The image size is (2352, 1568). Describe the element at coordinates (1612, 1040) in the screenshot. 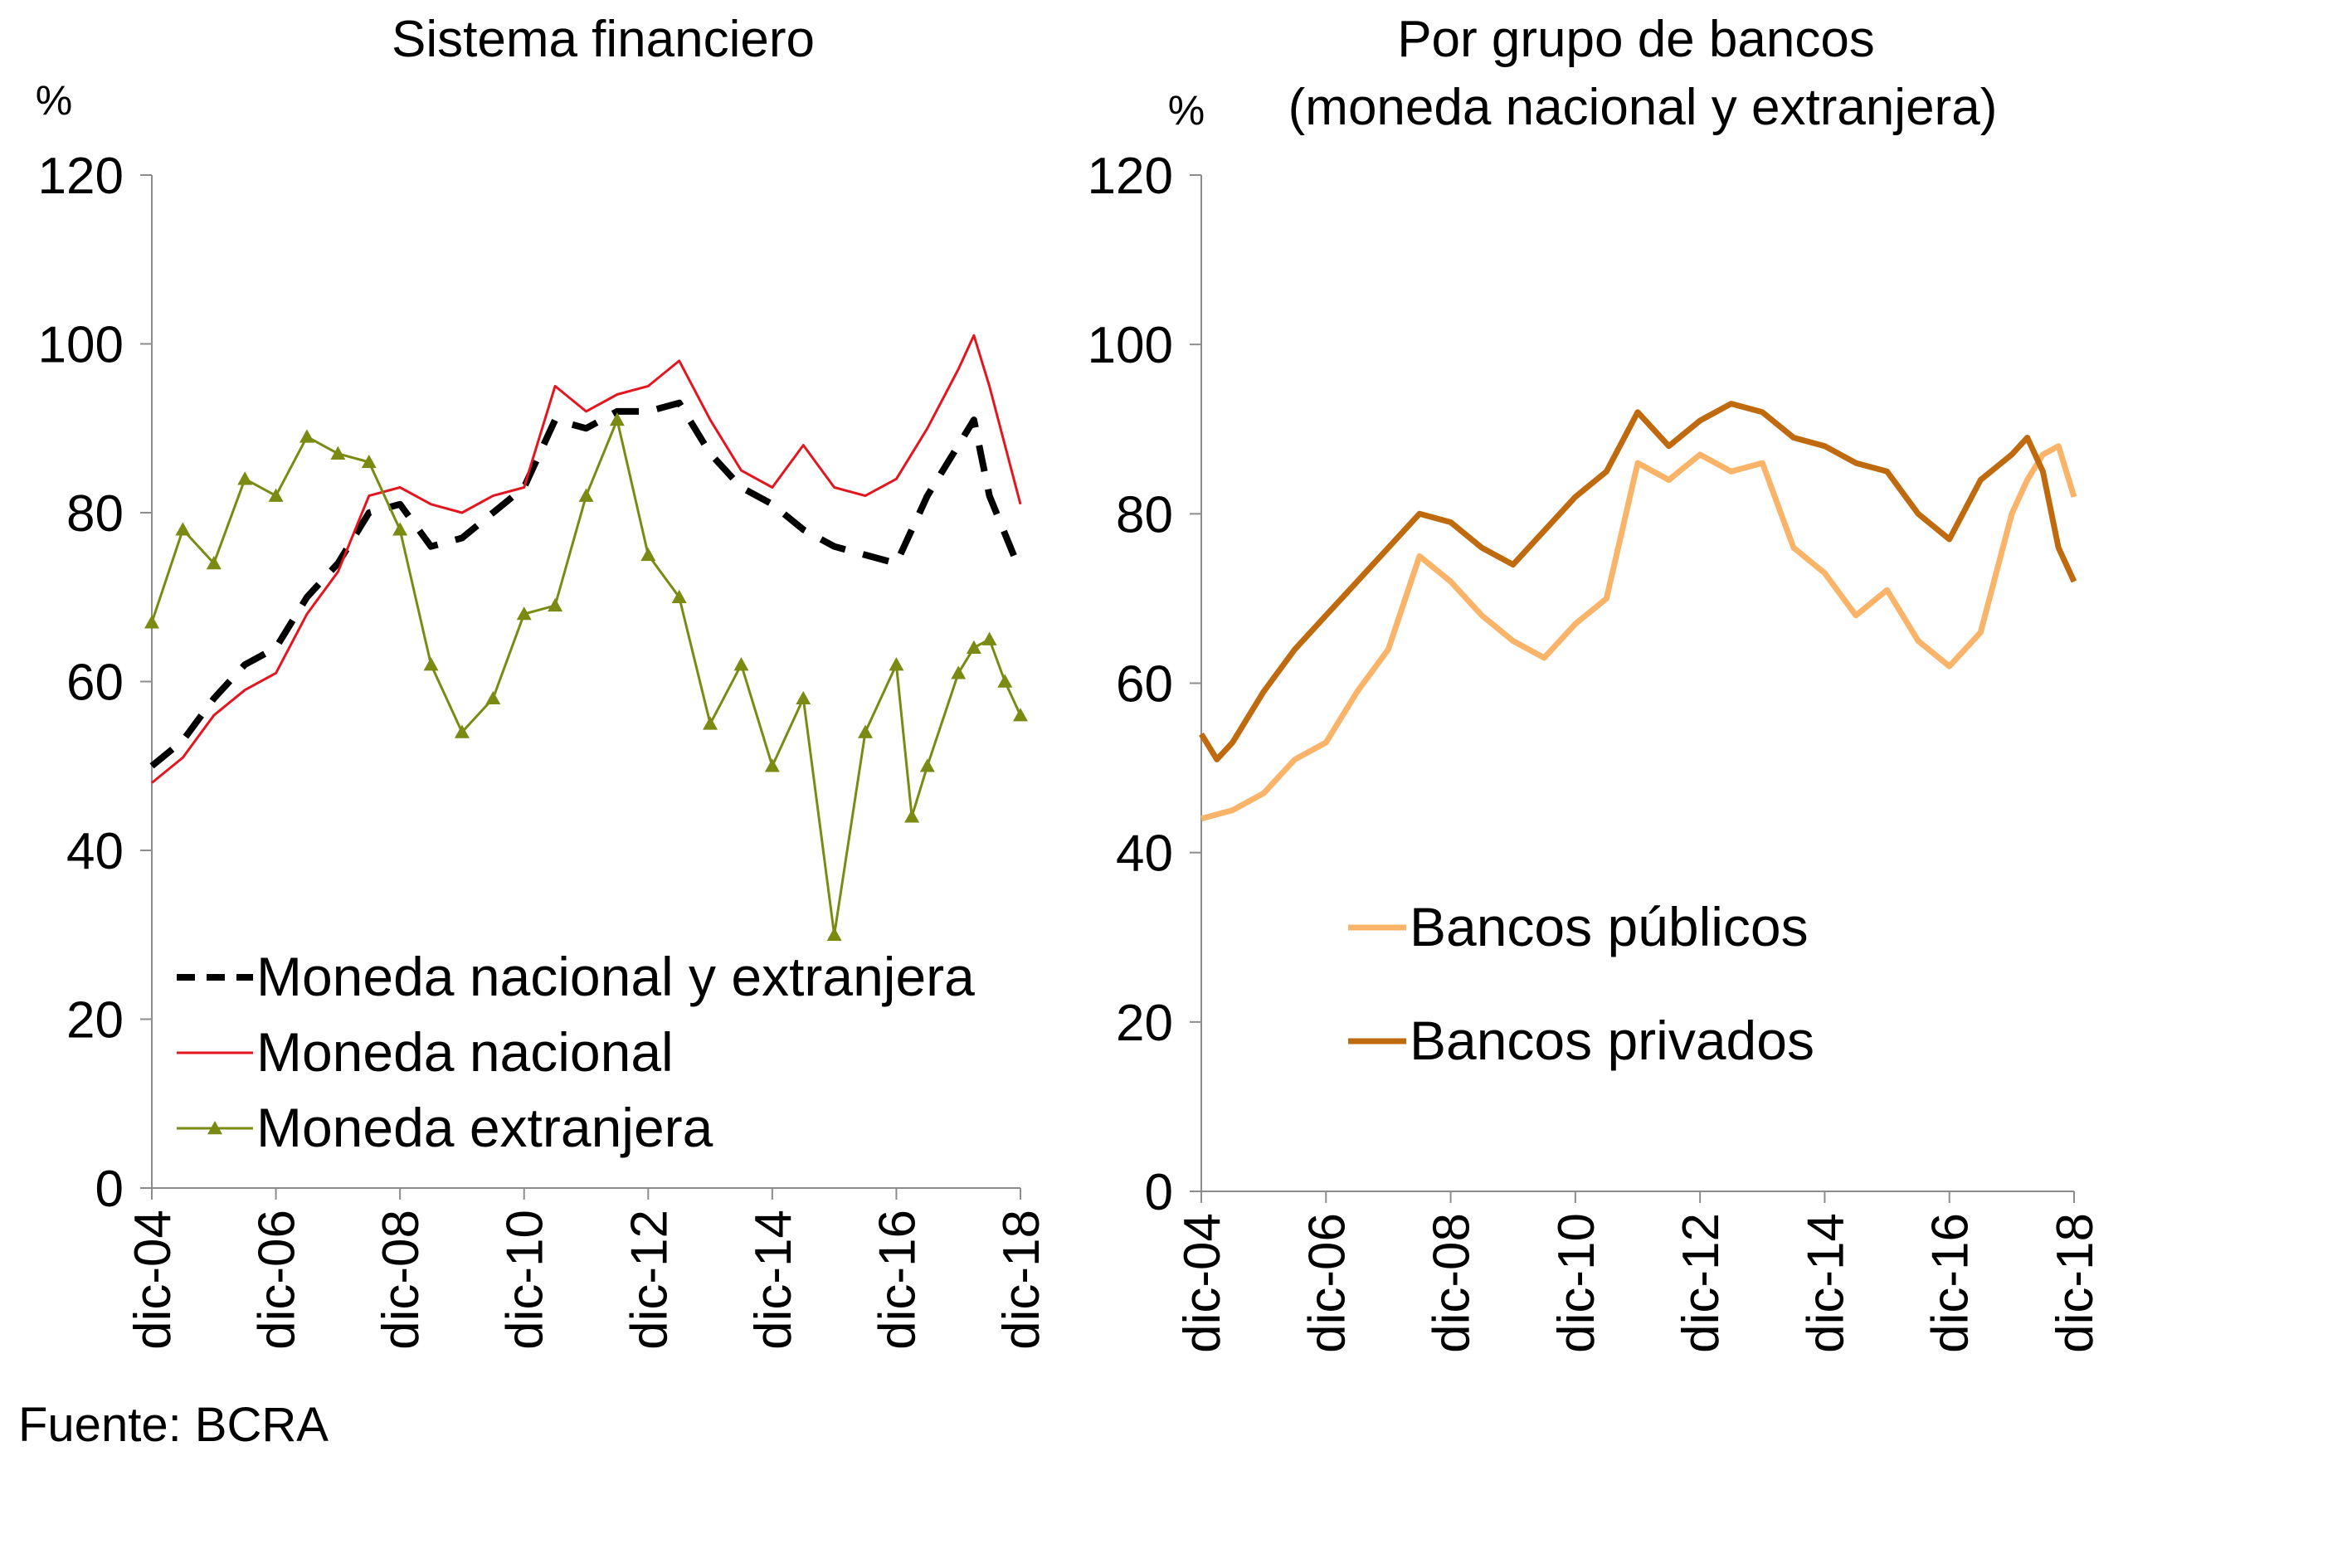

I see `legend-label-2: Bancos privados` at that location.